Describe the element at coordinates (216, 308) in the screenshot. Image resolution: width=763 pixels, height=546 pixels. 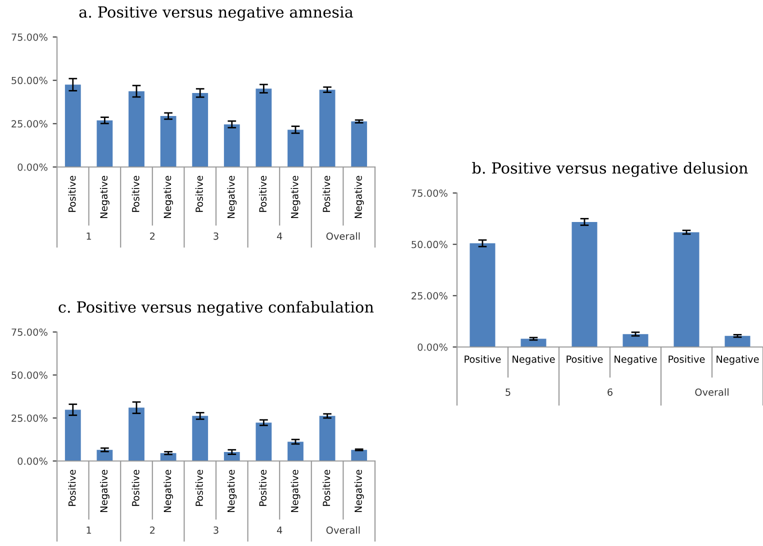
I see `chart-title: c. Positive versus negative confabulation` at that location.